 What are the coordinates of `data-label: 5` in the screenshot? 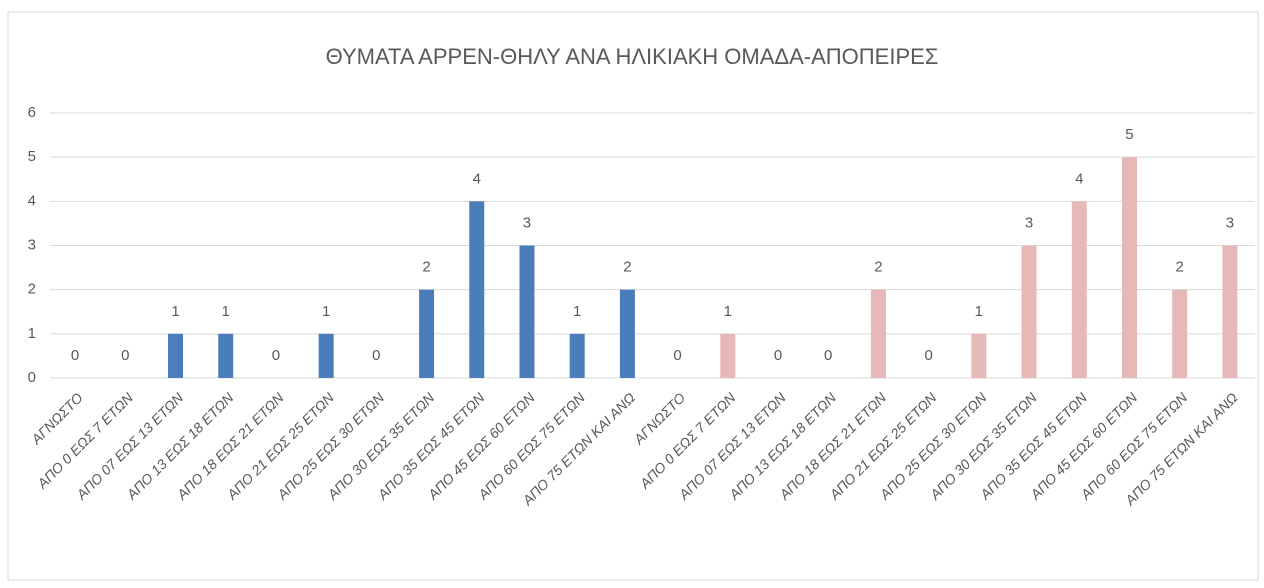 It's located at (1129, 134).